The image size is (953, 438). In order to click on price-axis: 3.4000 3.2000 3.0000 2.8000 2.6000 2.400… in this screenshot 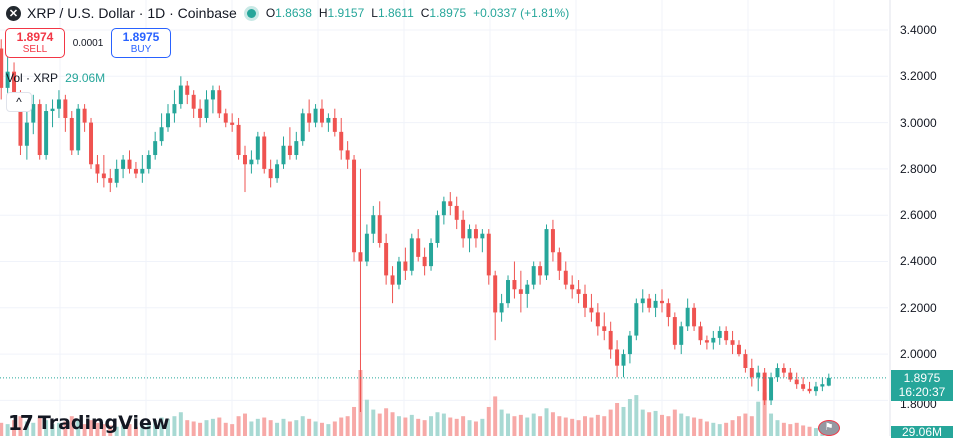, I will do `click(921, 218)`.